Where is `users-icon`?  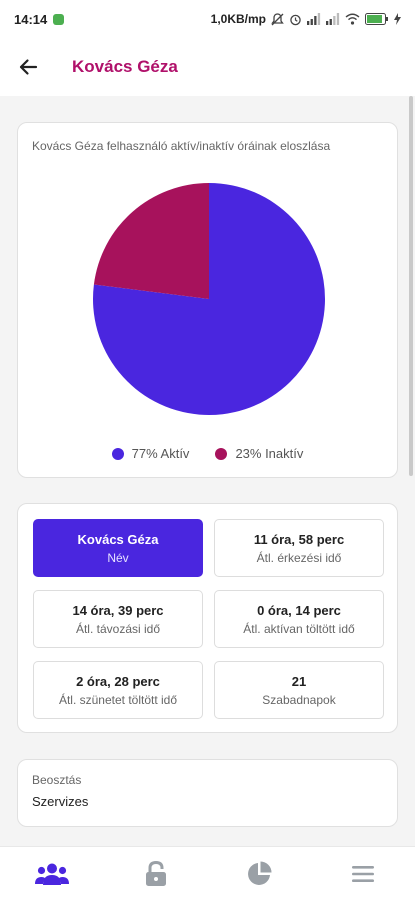 users-icon is located at coordinates (51, 874).